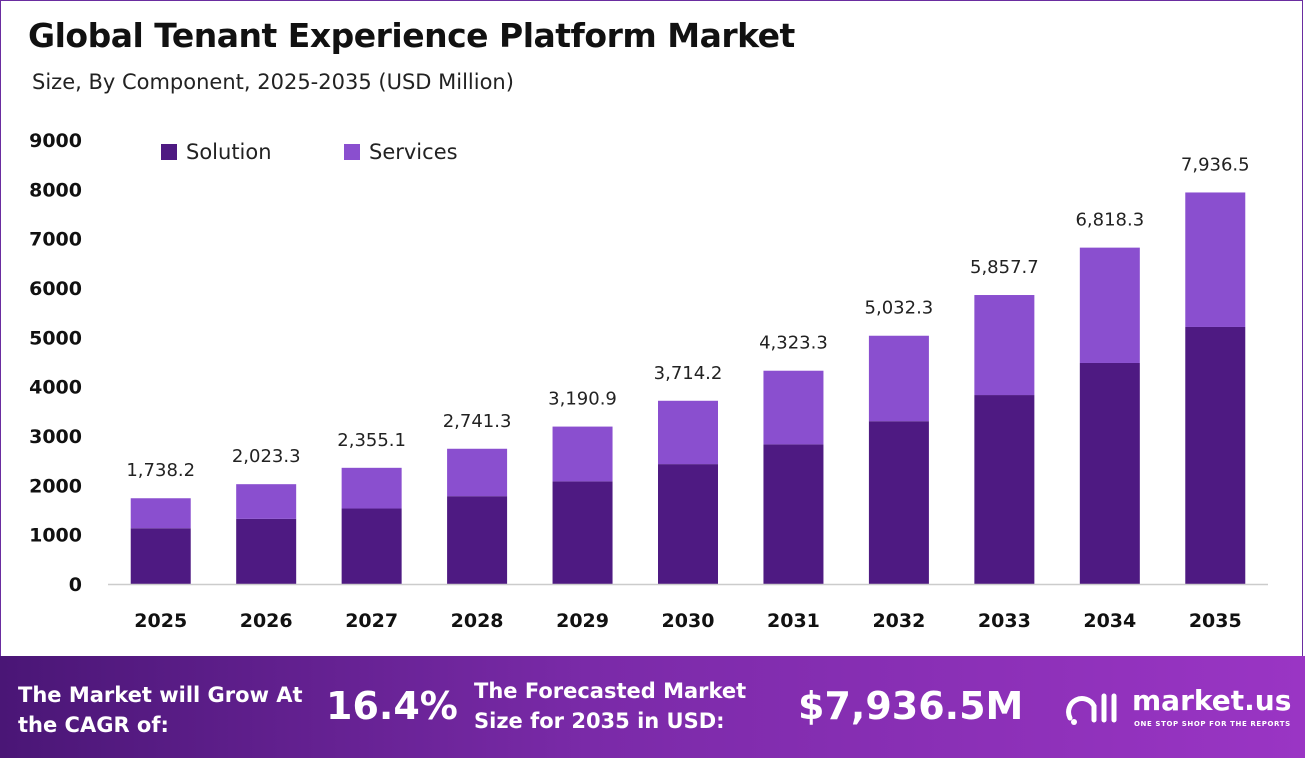 Image resolution: width=1305 pixels, height=758 pixels. What do you see at coordinates (1109, 220) in the screenshot?
I see `total-label-2034: 6,818.3` at bounding box center [1109, 220].